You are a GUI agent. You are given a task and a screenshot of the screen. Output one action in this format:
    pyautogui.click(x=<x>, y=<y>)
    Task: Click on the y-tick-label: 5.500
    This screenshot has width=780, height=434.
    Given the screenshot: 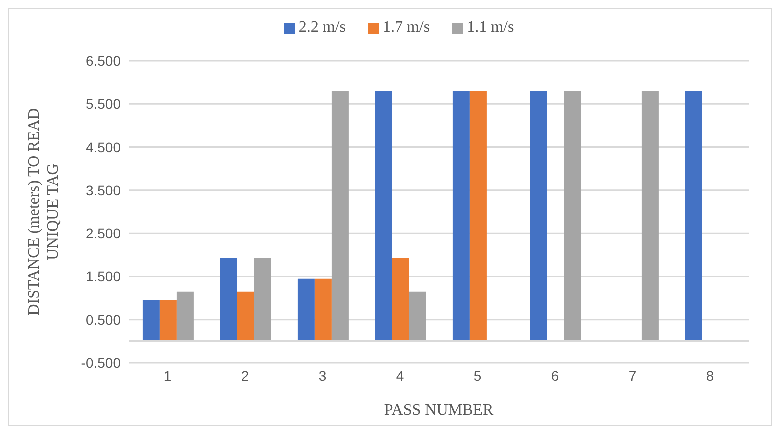 What is the action you would take?
    pyautogui.click(x=104, y=104)
    